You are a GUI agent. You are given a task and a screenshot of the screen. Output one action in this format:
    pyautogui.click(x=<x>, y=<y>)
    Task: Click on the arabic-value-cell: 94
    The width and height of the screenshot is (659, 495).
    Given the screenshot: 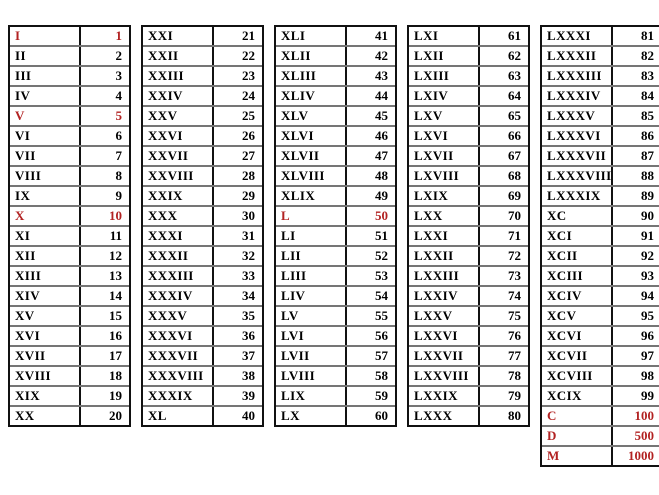 What is the action you would take?
    pyautogui.click(x=647, y=295)
    